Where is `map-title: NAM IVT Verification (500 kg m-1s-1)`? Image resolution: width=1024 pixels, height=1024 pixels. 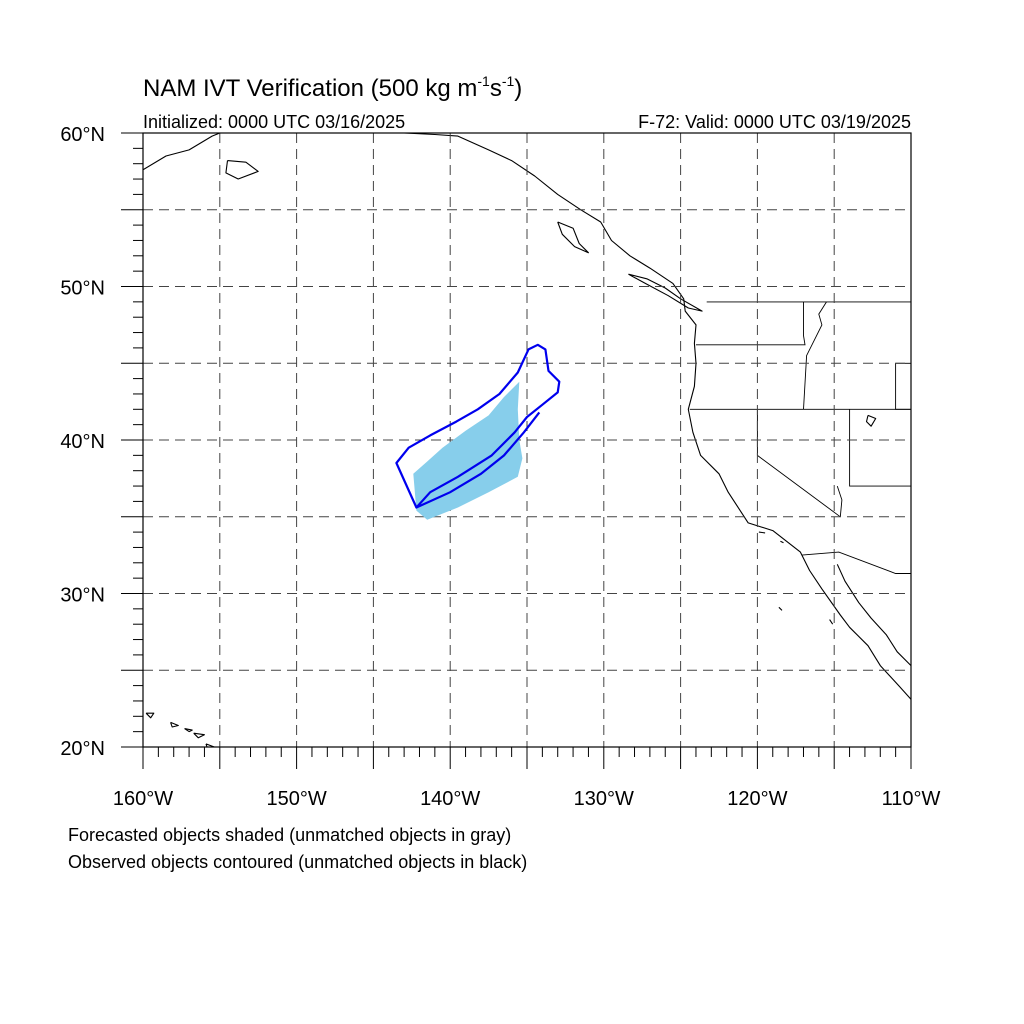
map-title: NAM IVT Verification (500 kg m-1s-1) is located at coordinates (332, 87).